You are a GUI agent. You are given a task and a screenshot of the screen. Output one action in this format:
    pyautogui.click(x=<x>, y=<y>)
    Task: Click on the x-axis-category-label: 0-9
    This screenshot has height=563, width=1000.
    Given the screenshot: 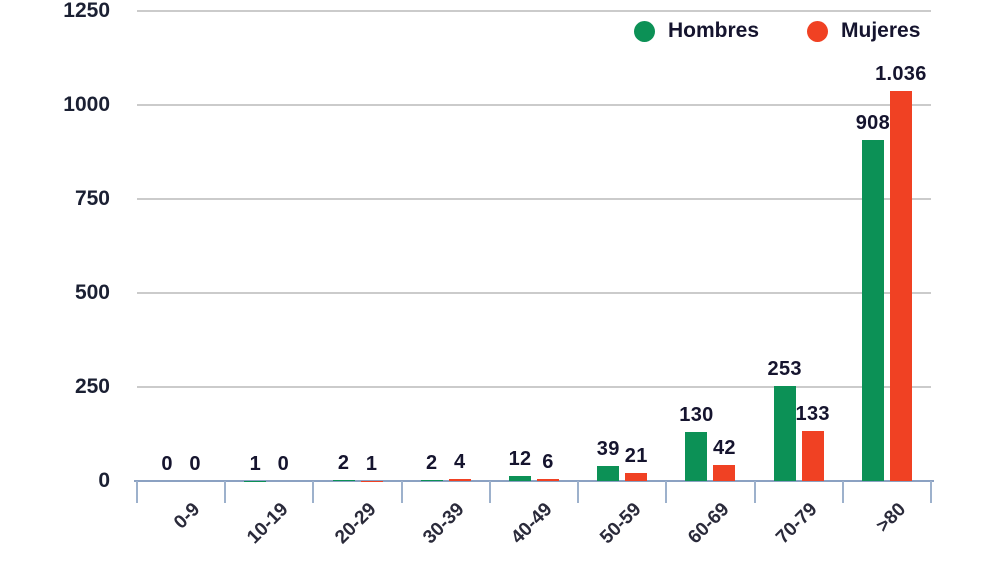 What is the action you would take?
    pyautogui.click(x=186, y=516)
    